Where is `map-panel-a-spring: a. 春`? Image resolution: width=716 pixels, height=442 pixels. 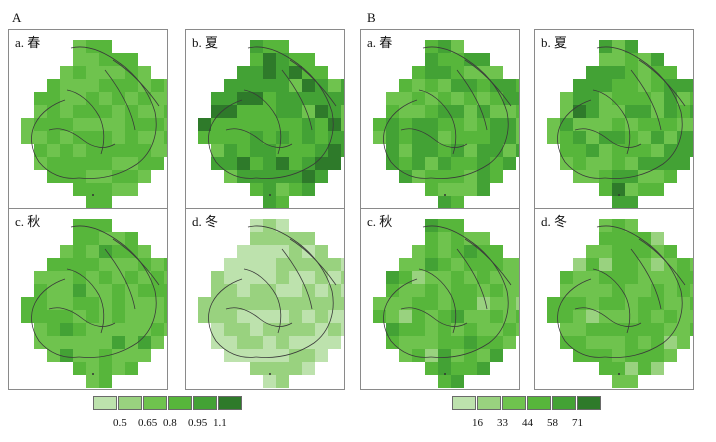
map-panel-a-spring: a. 春 is located at coordinates (88, 120).